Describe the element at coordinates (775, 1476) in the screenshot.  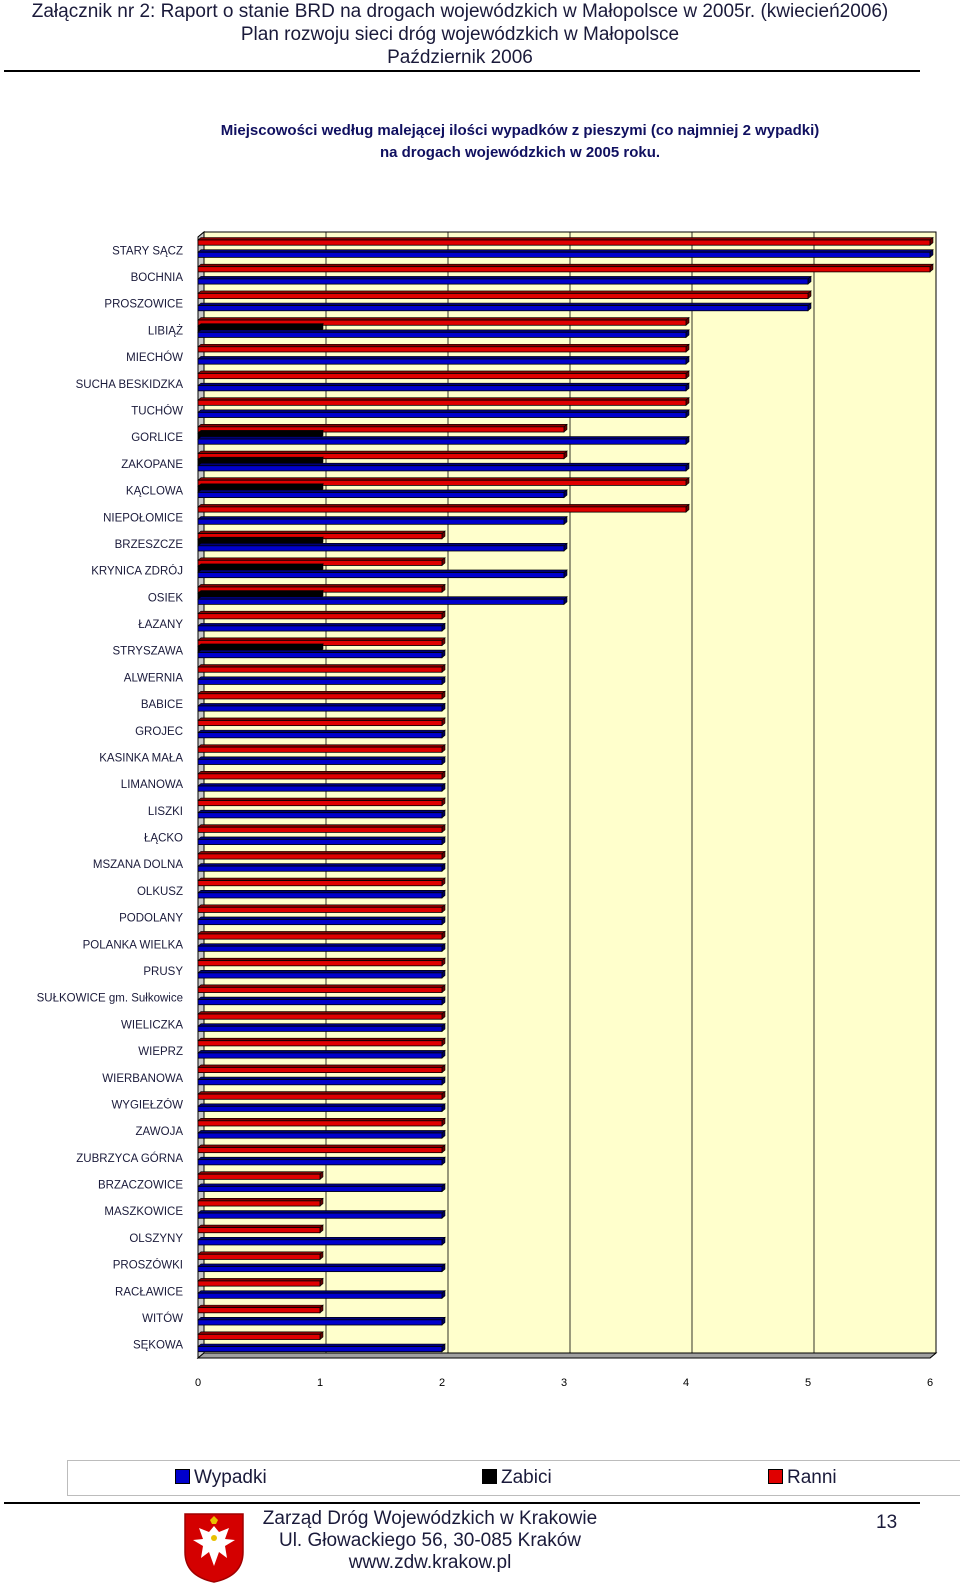
I see `legend-swatch-ranni` at that location.